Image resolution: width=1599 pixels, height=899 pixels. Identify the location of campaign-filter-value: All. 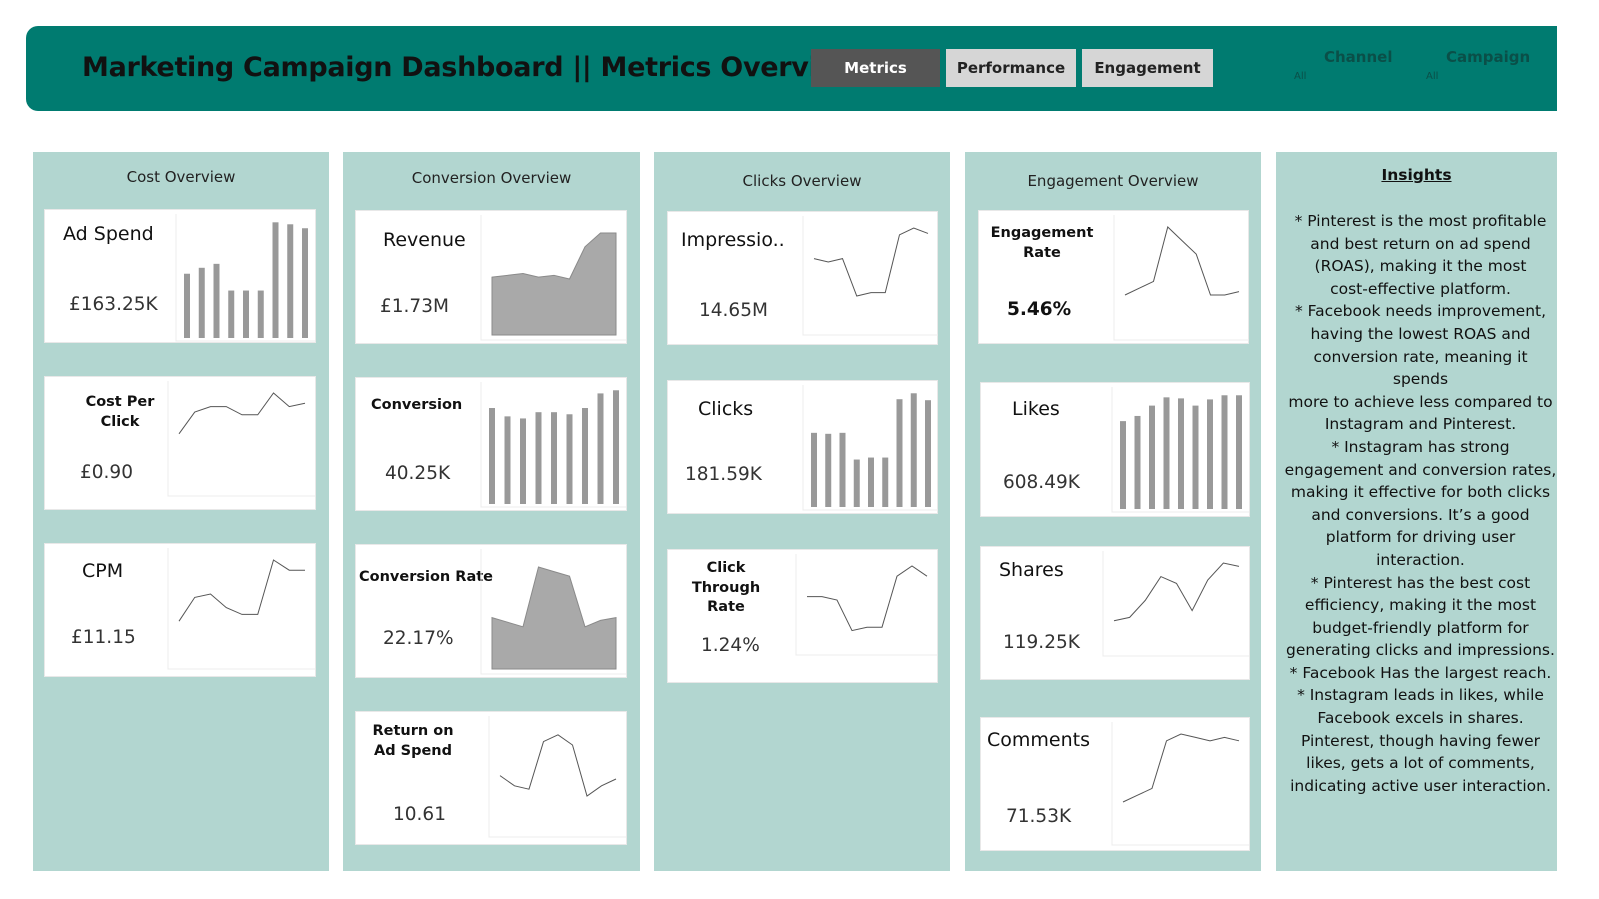
(1432, 76).